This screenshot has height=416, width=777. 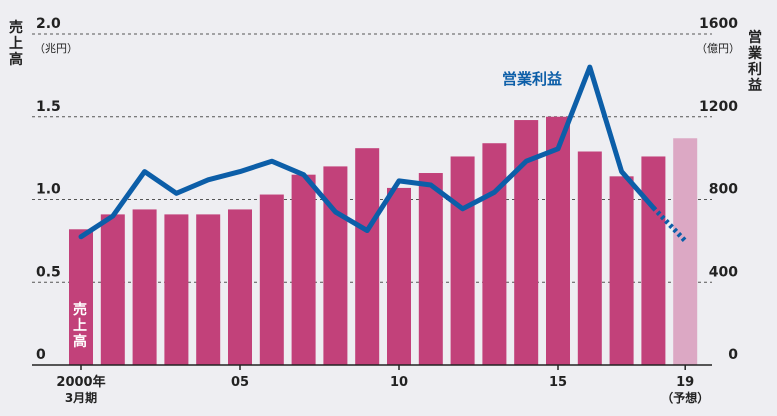 What do you see at coordinates (718, 107) in the screenshot?
I see `right-tick-label: 1200` at bounding box center [718, 107].